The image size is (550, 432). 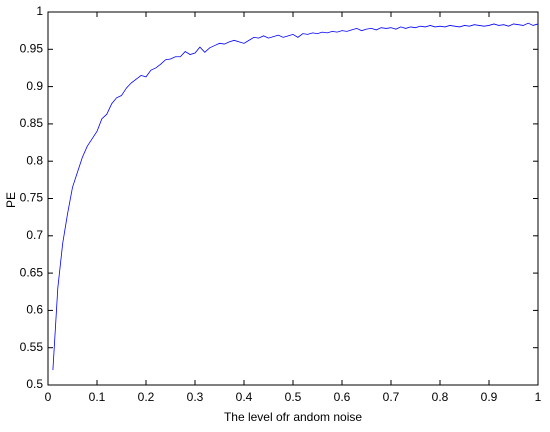 What do you see at coordinates (342, 397) in the screenshot?
I see `x-tick-label: 0.6` at bounding box center [342, 397].